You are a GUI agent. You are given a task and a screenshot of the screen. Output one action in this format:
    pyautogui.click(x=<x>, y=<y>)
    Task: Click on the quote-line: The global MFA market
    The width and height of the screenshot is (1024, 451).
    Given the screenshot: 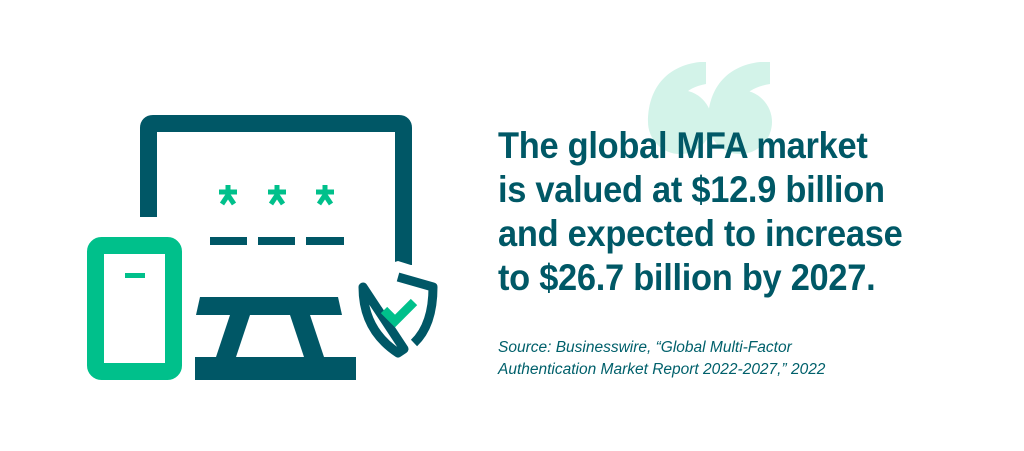 What is the action you would take?
    pyautogui.click(x=683, y=145)
    